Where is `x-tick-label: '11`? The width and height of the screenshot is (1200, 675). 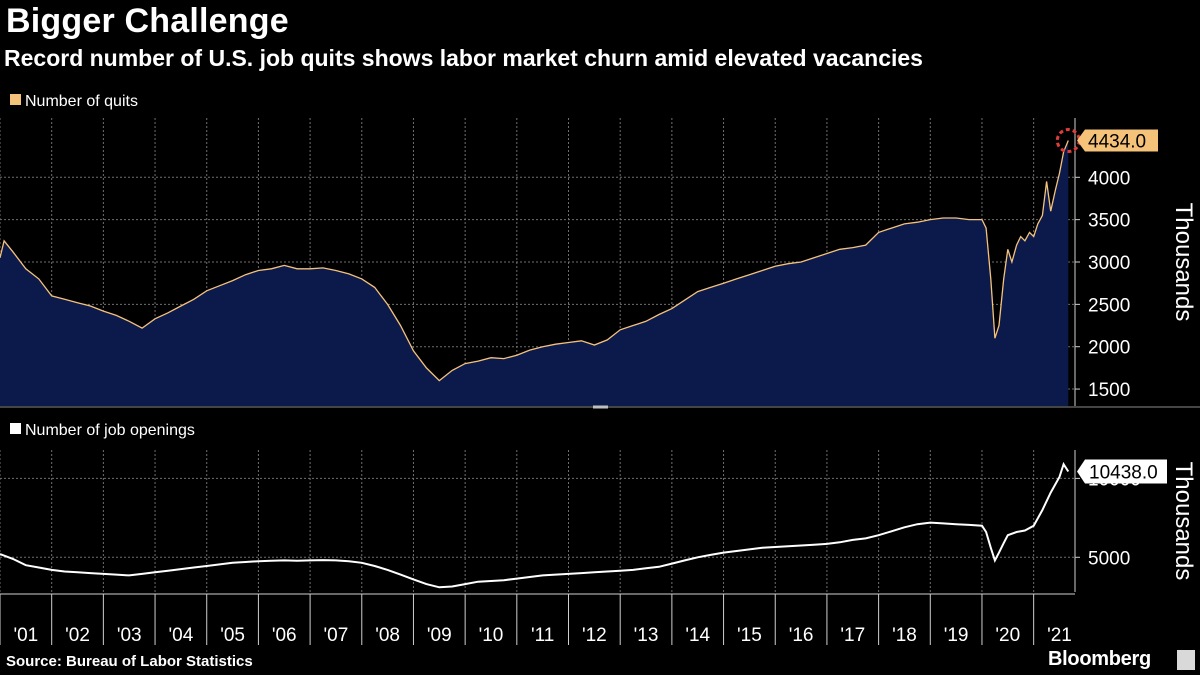 x-tick-label: '11 is located at coordinates (542, 635).